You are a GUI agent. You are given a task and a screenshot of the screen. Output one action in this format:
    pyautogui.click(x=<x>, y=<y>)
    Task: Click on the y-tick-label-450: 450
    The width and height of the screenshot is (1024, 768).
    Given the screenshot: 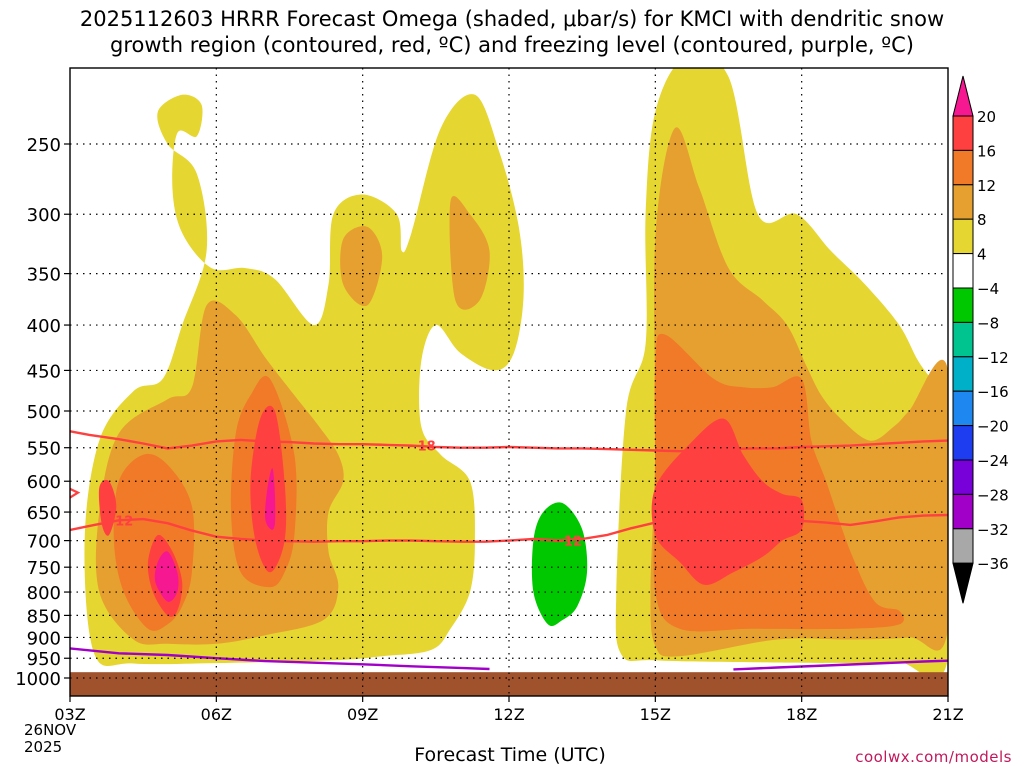 What is the action you would take?
    pyautogui.click(x=44, y=371)
    